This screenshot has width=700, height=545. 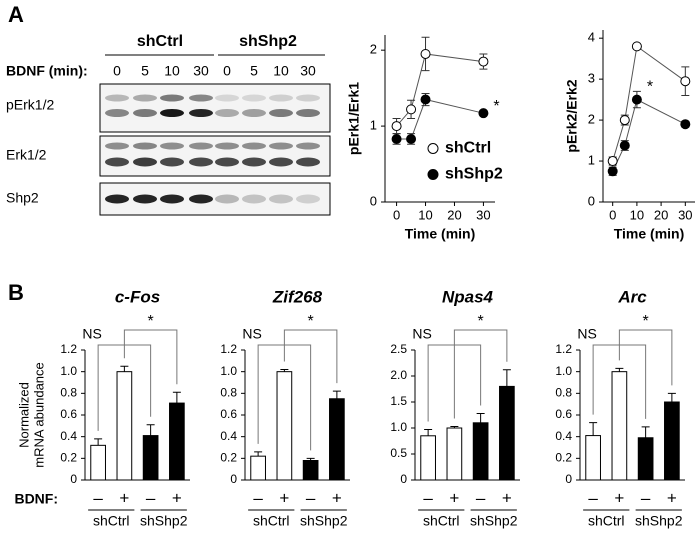 What do you see at coordinates (398, 349) in the screenshot?
I see `y-tick-label: 2.5` at bounding box center [398, 349].